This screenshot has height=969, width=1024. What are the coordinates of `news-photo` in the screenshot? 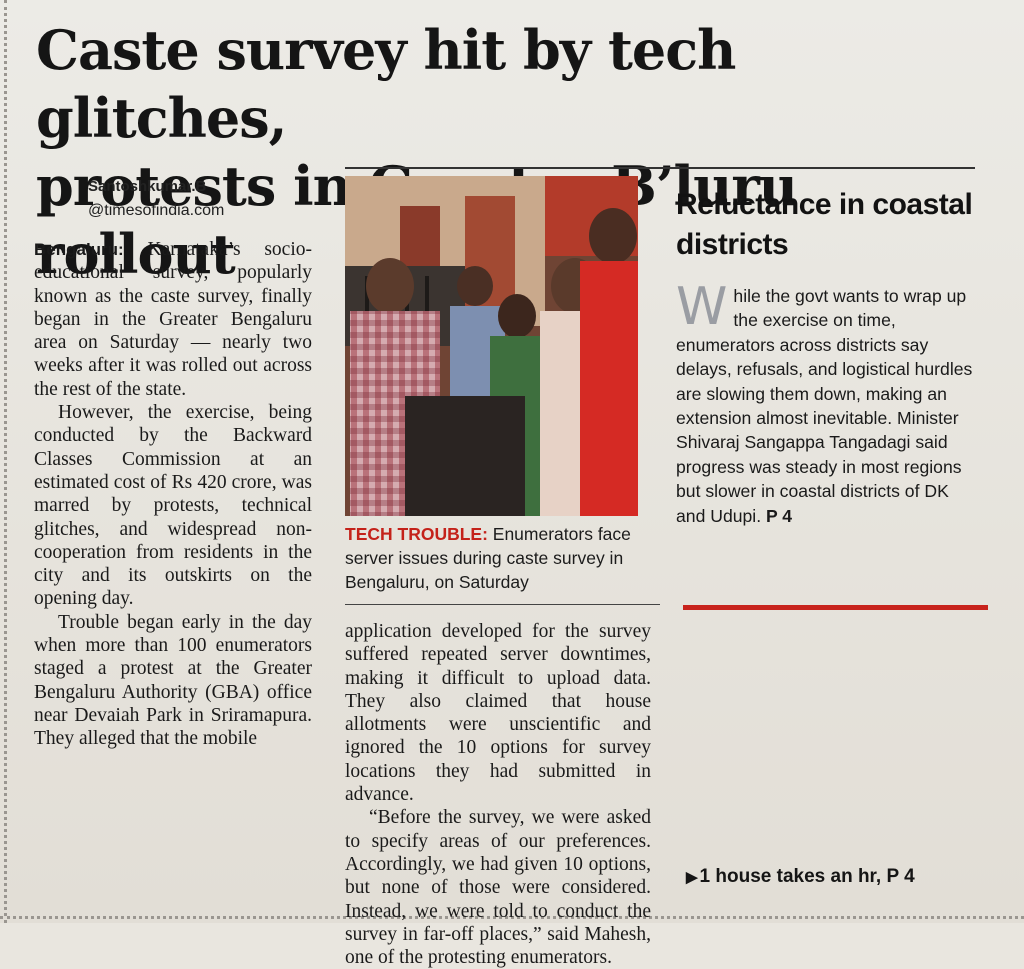 It's located at (491, 346).